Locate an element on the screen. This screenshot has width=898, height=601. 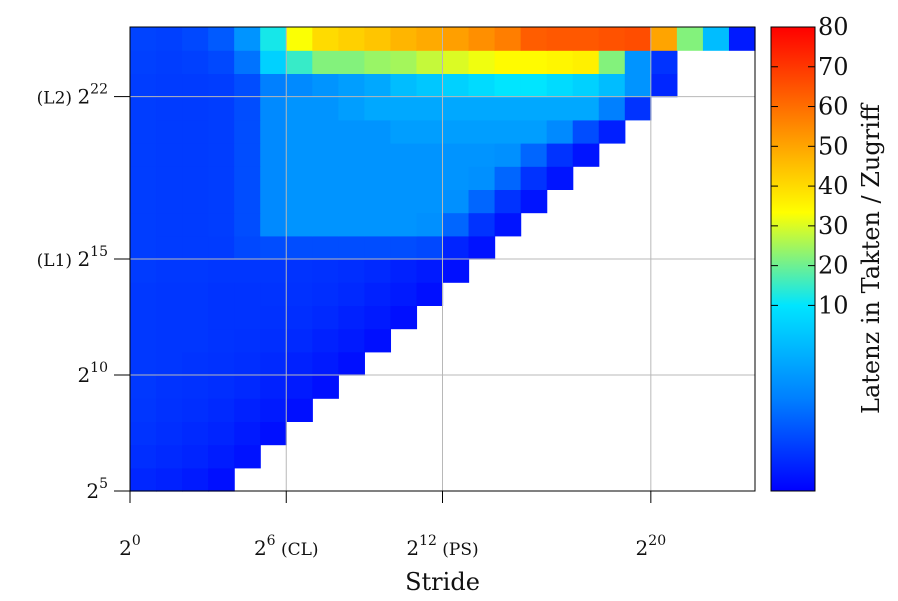
heatmap-cell-r5-c0 is located at coordinates (143, 363).